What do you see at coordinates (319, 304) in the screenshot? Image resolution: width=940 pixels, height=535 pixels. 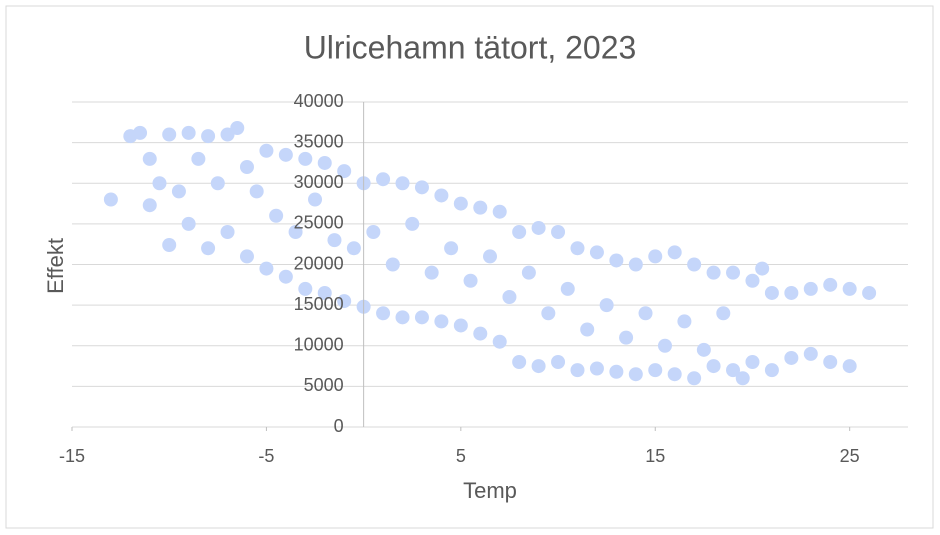 I see `y-tick-label: 15000` at bounding box center [319, 304].